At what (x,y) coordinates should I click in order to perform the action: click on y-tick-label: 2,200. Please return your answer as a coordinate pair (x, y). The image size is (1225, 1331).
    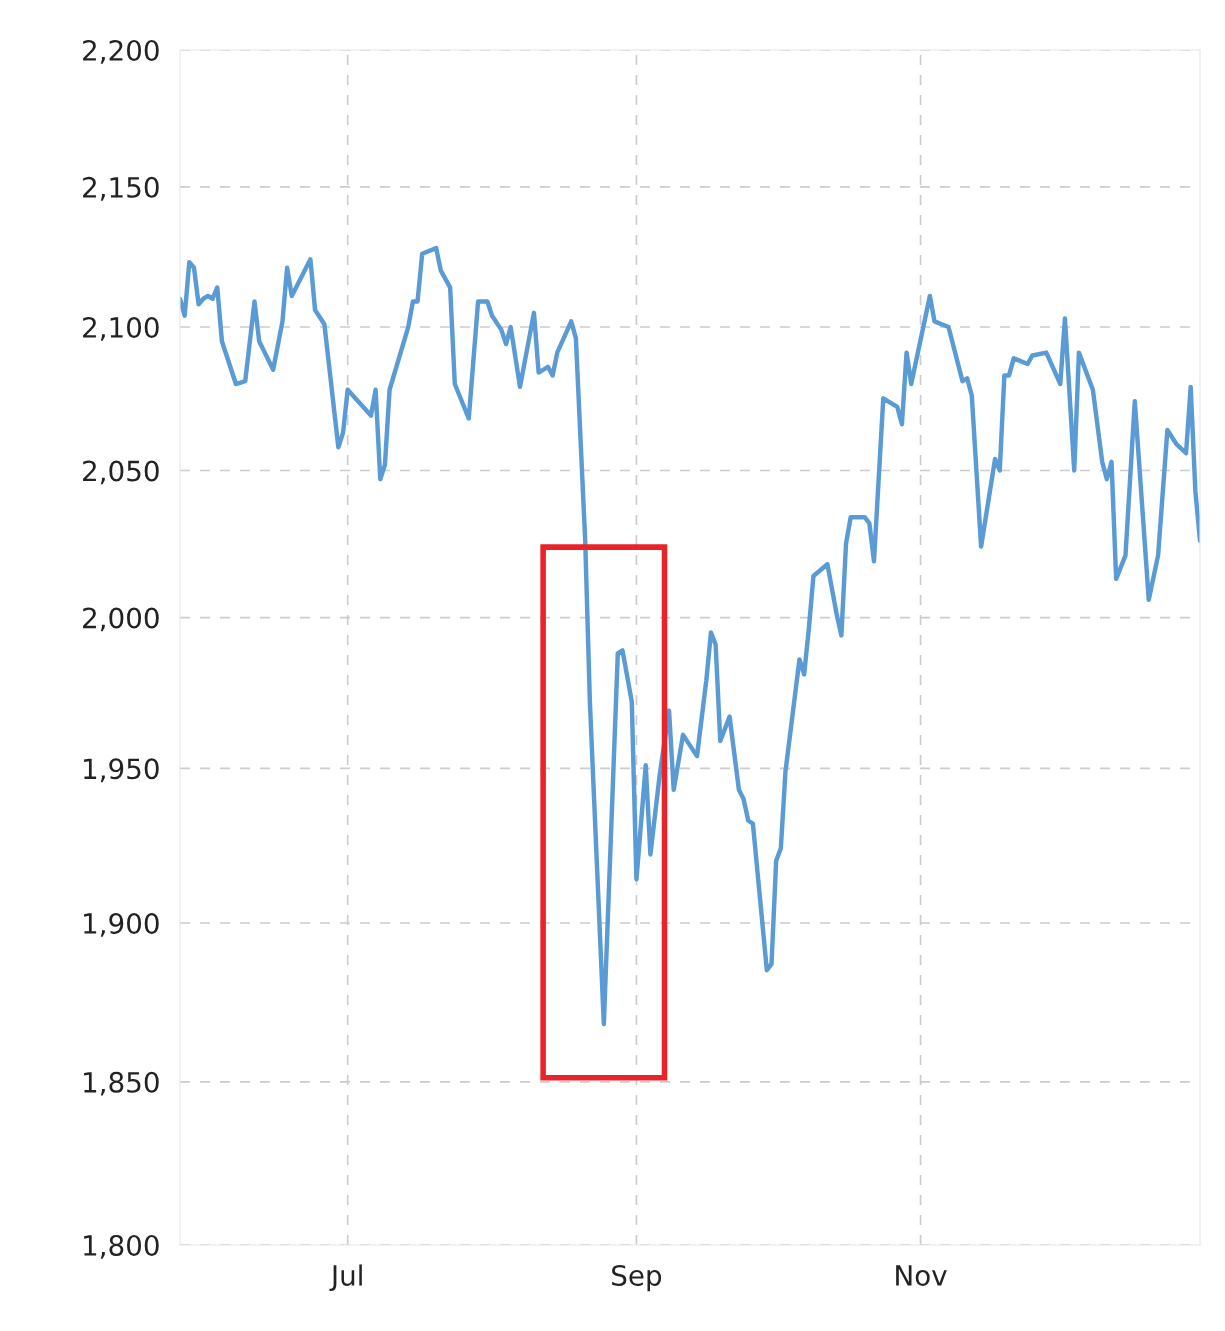
    Looking at the image, I should click on (121, 51).